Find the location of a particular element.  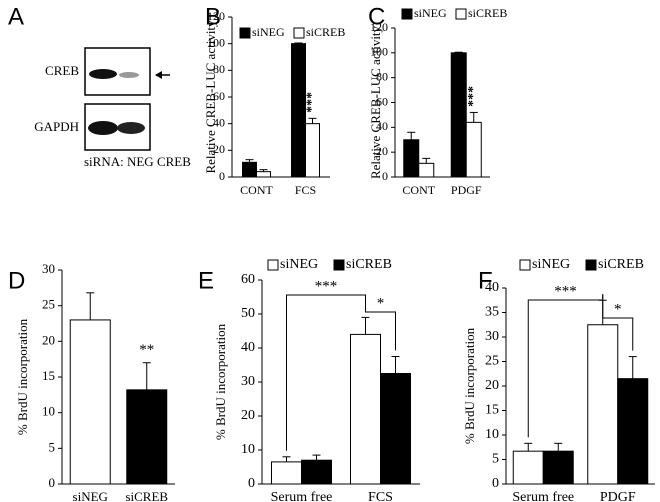

y-tick-label: 120 is located at coordinates (379, 27).